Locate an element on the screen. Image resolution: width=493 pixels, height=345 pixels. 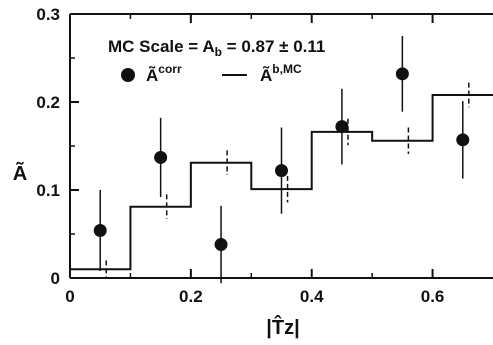
x-axis-label: |T̂z| is located at coordinates (282, 326).